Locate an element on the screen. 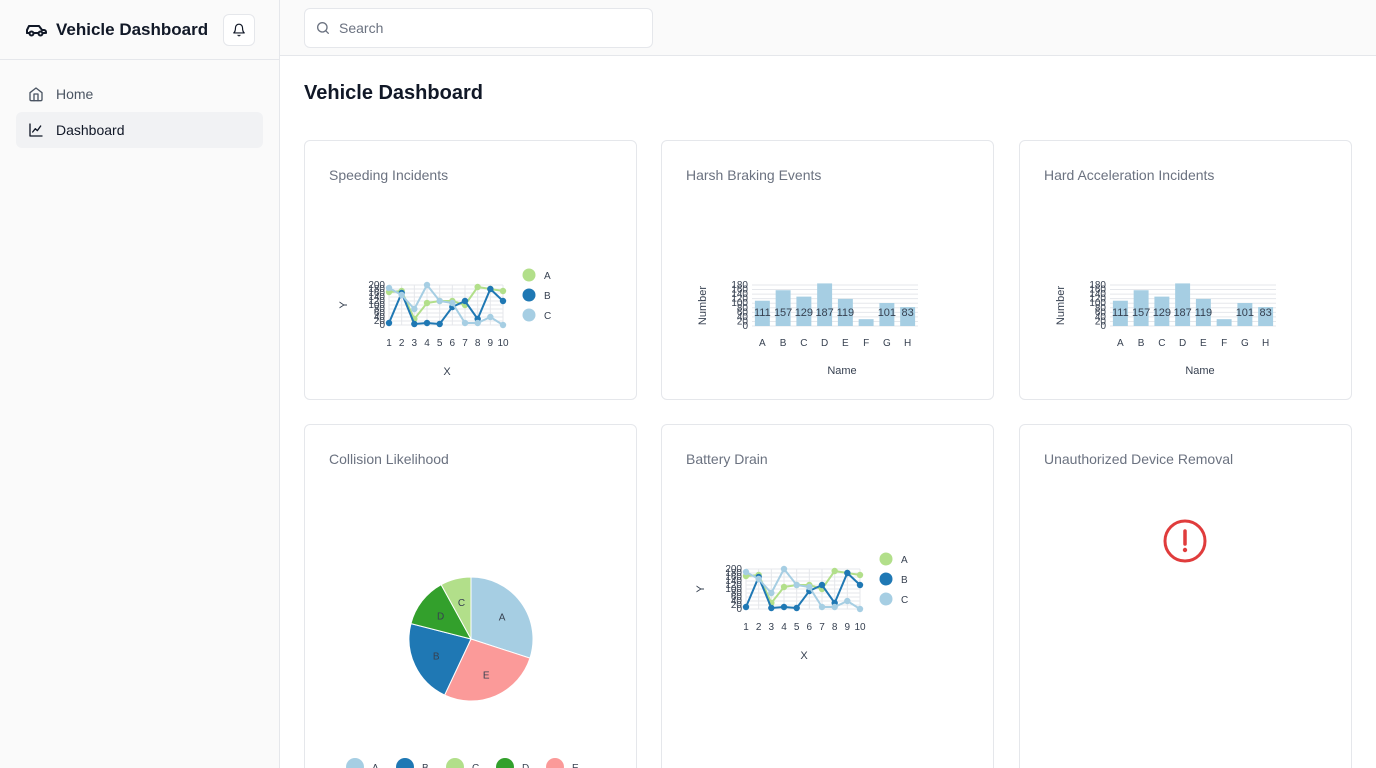 Image resolution: width=1376 pixels, height=768 pixels. notifications-button is located at coordinates (239, 29).